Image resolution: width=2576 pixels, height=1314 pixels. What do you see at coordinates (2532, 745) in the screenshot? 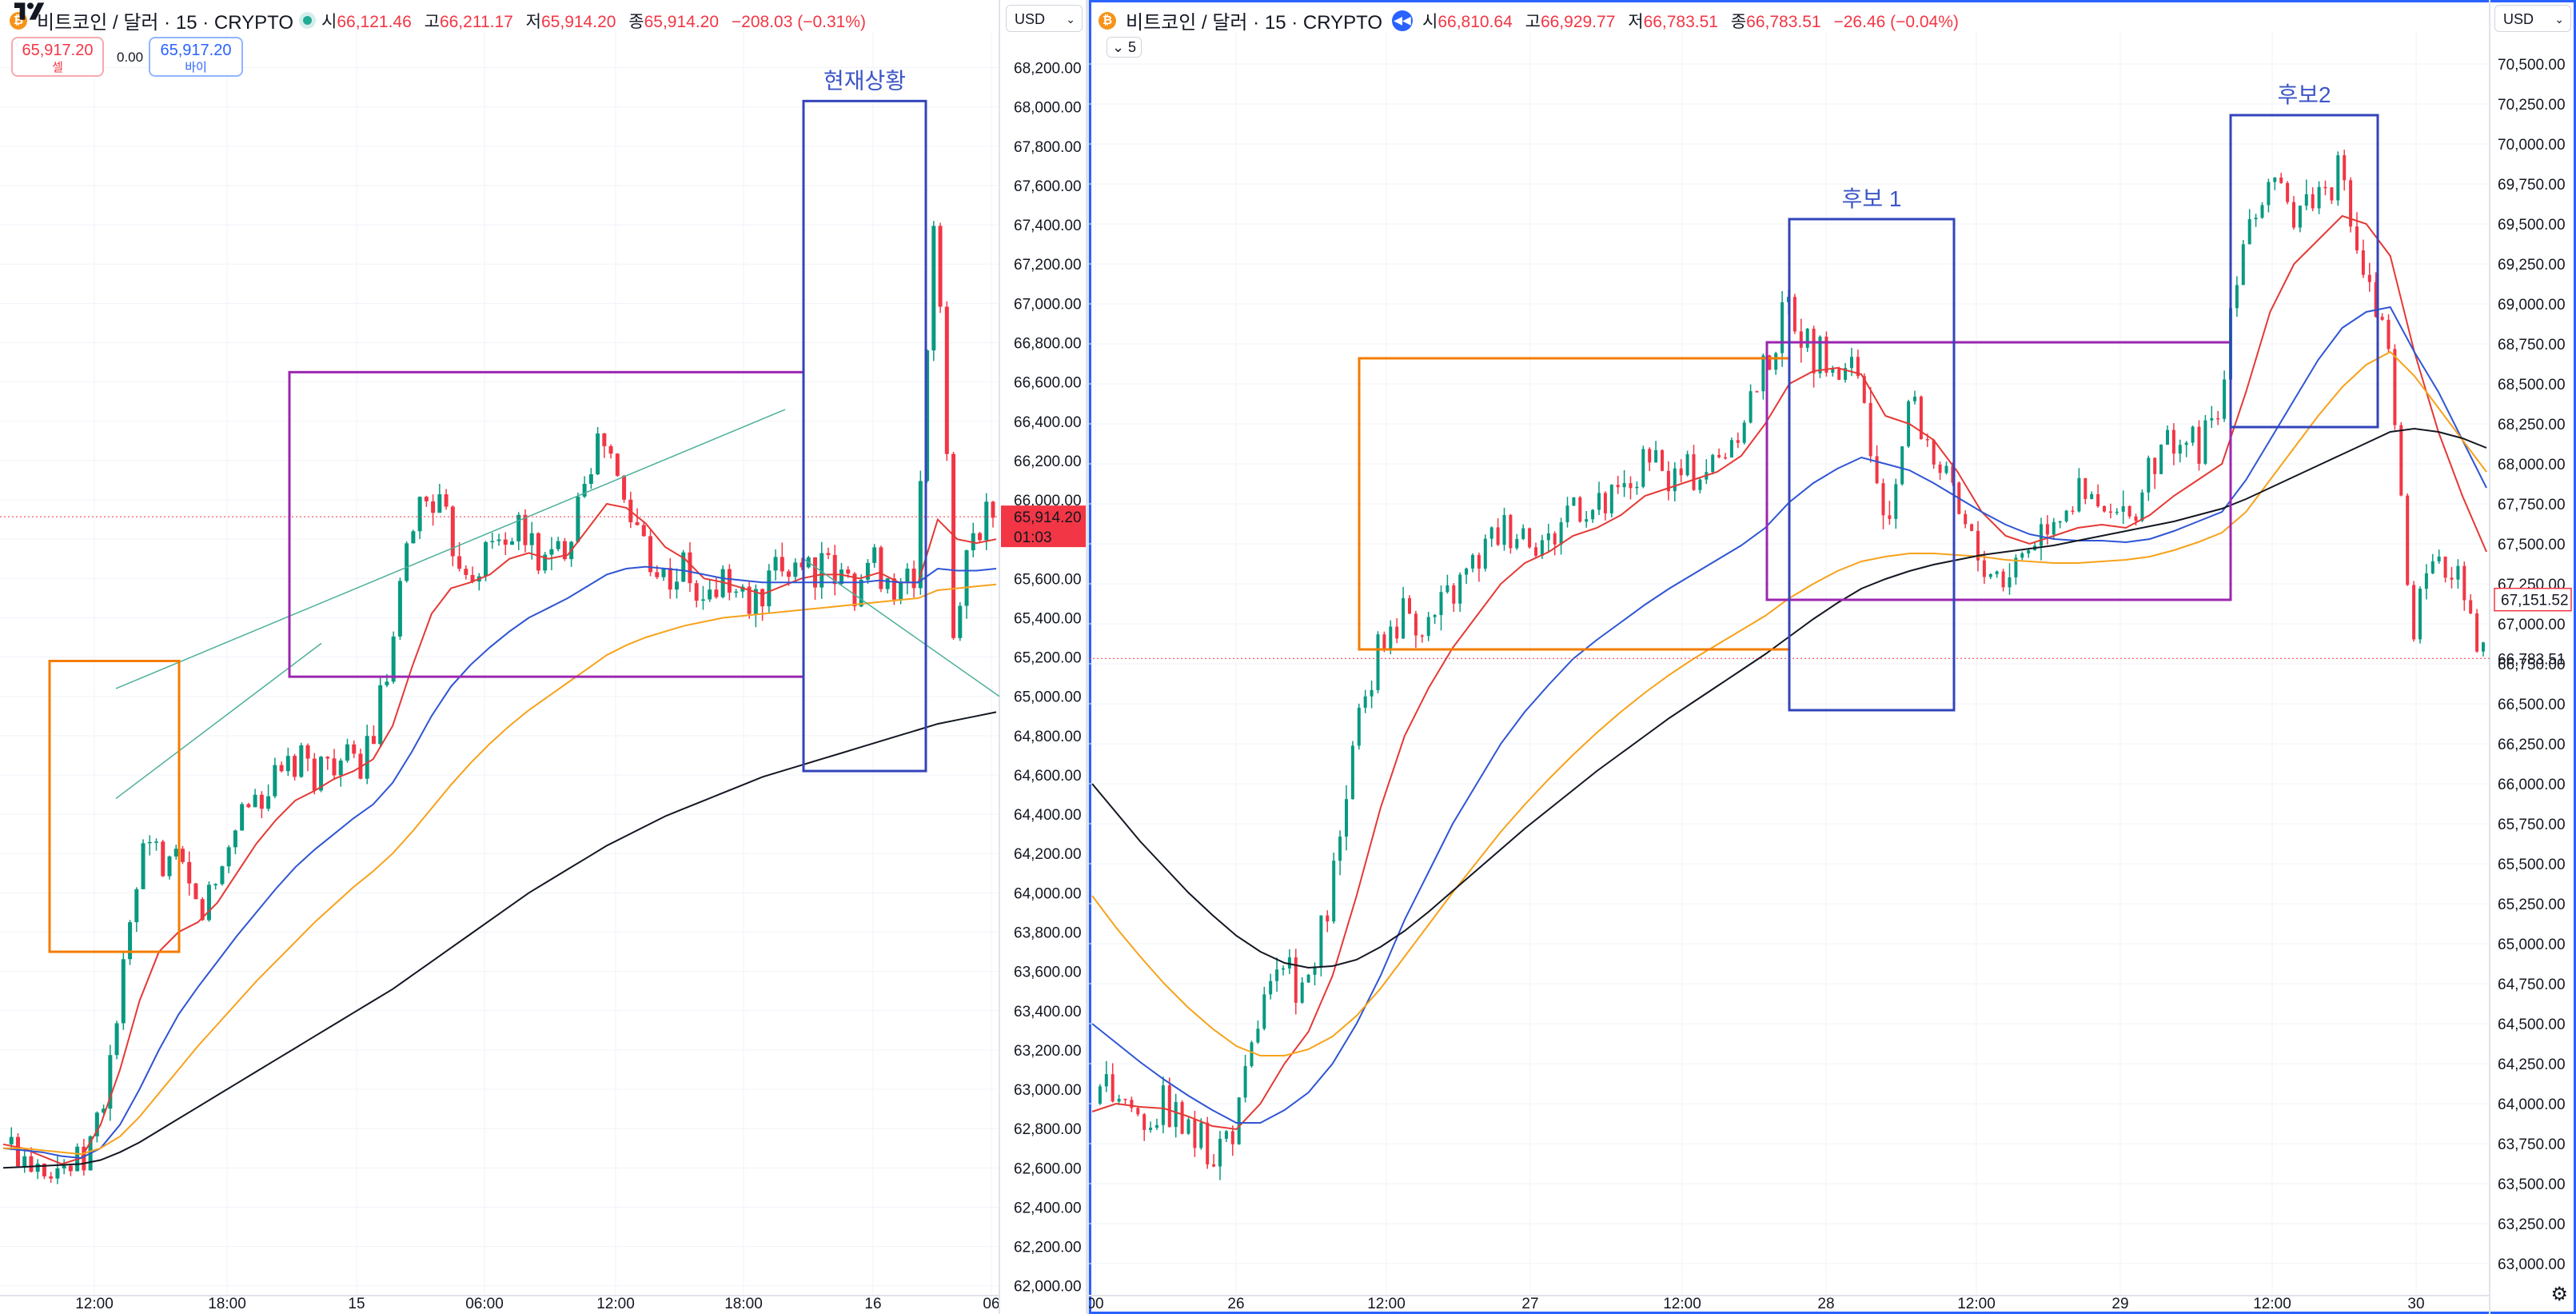
I see `price-axis-label: 66,250.00` at bounding box center [2532, 745].